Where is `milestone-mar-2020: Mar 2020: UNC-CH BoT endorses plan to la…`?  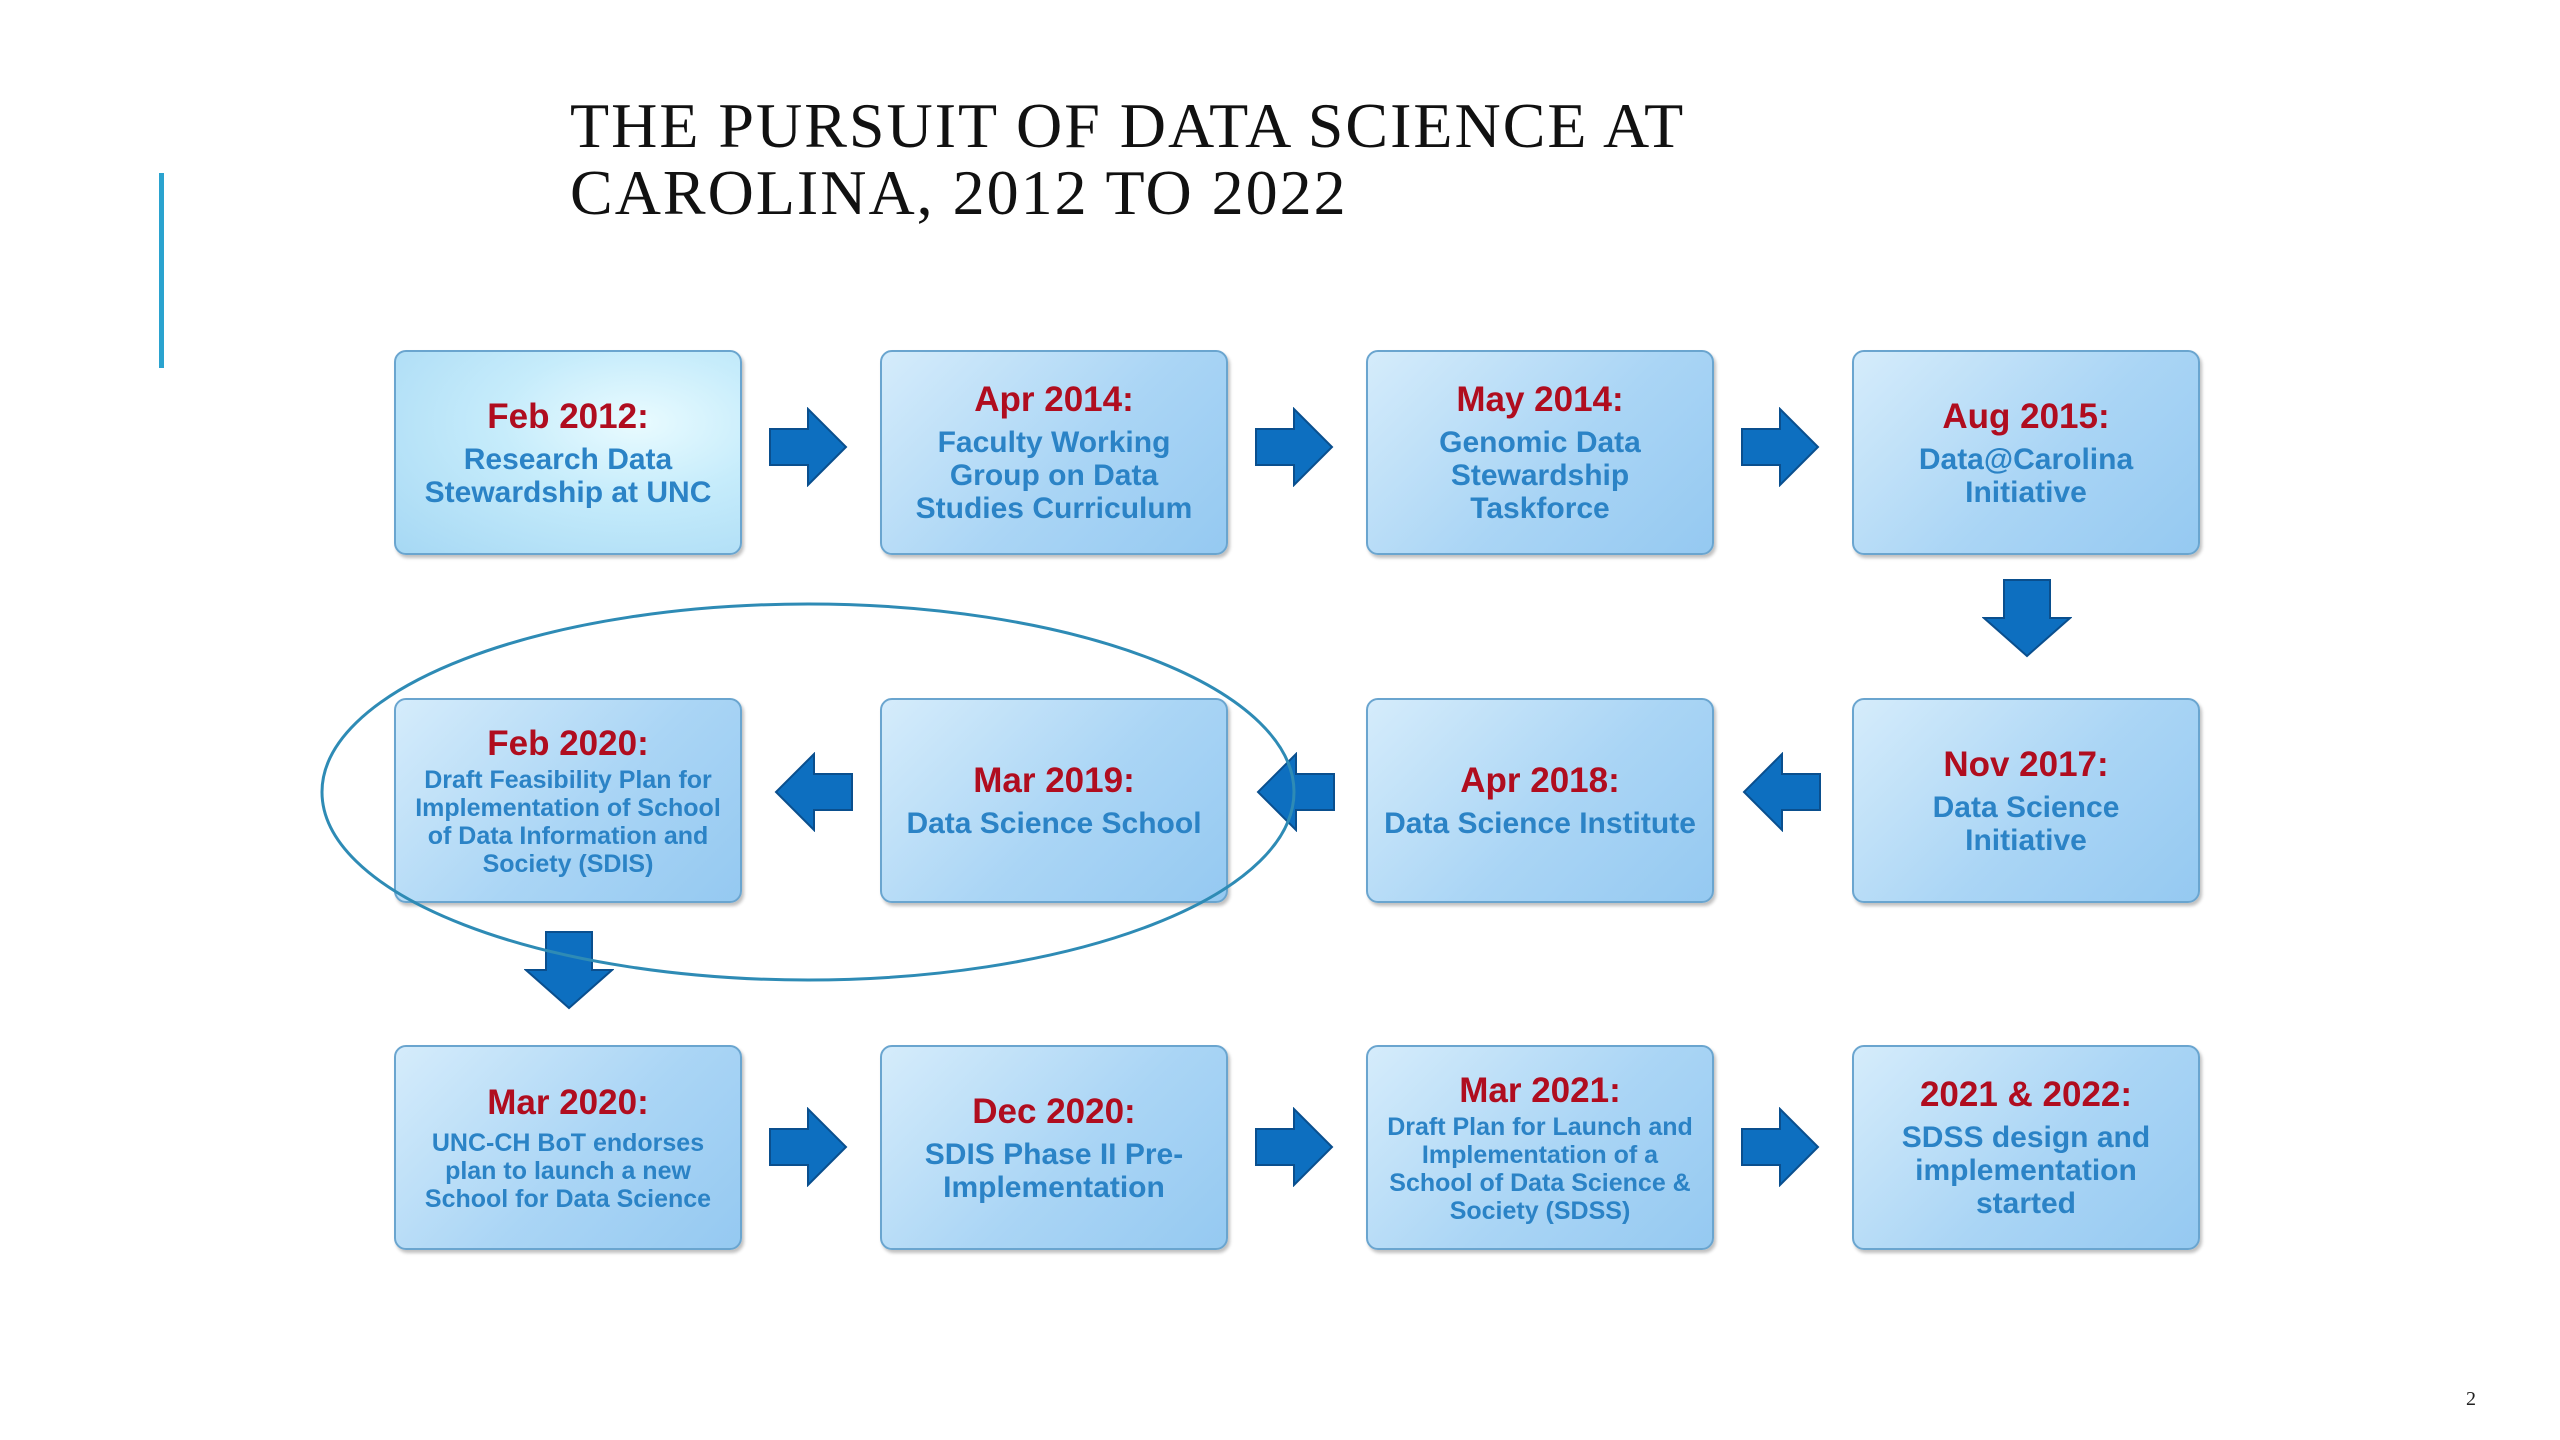 milestone-mar-2020: Mar 2020: UNC-CH BoT endorses plan to la… is located at coordinates (568, 1147).